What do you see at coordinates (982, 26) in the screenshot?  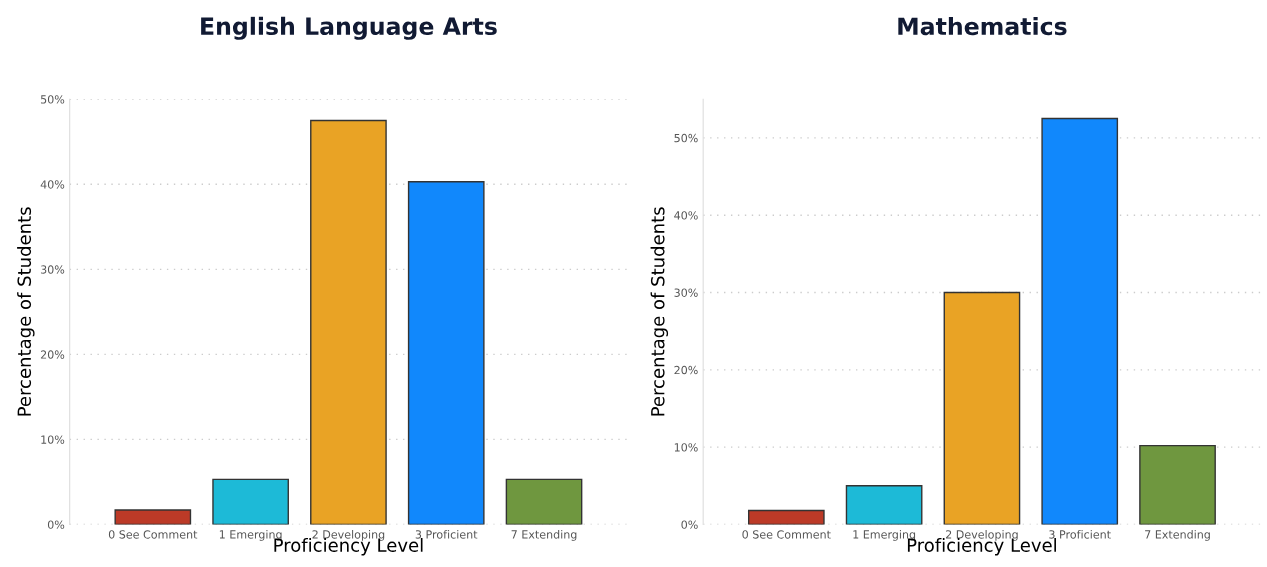 I see `chart-title: Mathematics` at bounding box center [982, 26].